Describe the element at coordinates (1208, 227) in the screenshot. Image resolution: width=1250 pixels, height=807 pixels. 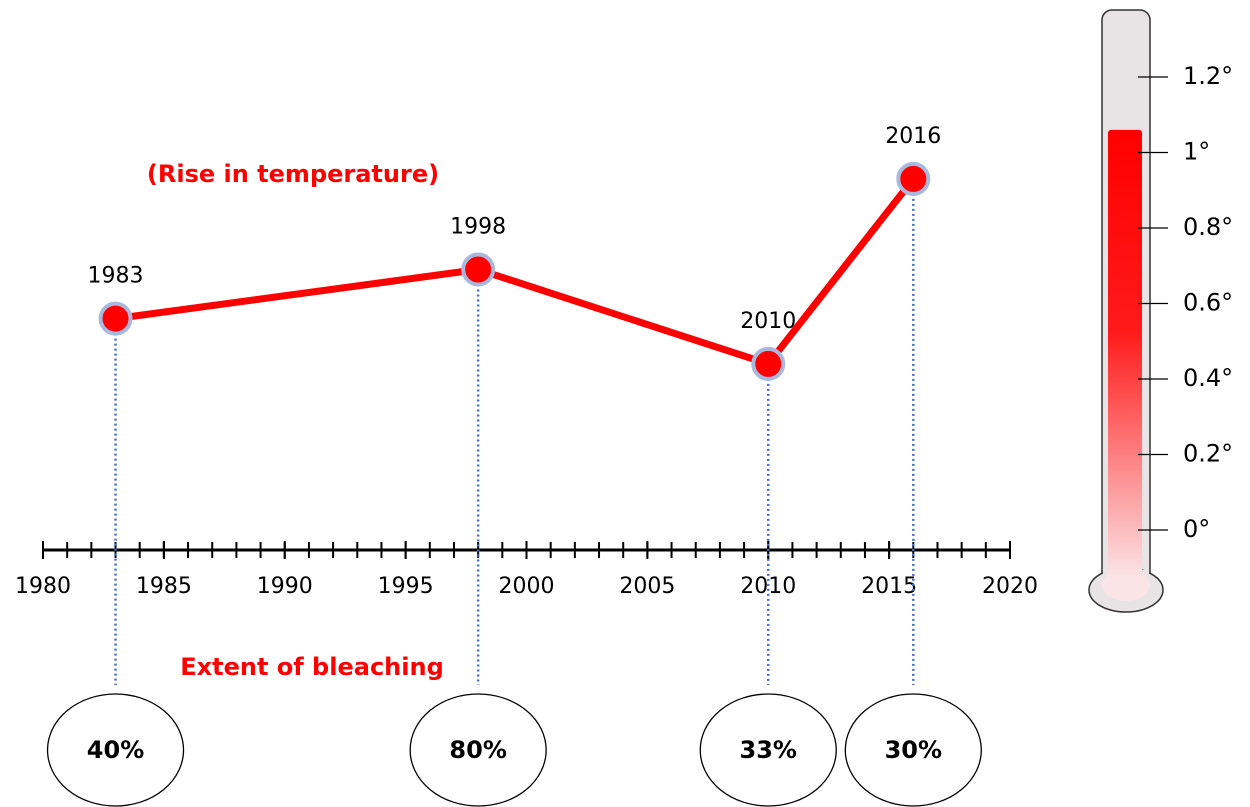
I see `y-tick-label: 0.8°` at that location.